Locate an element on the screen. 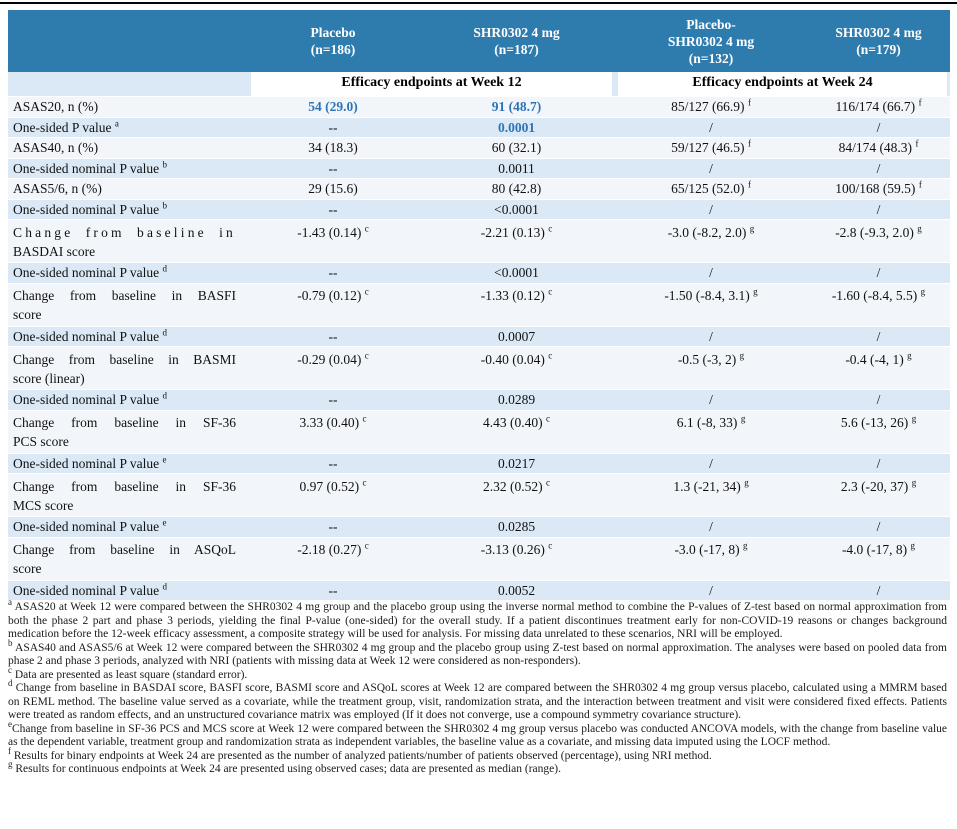 Image resolution: width=957 pixels, height=829 pixels. row-label: Change from baseline in SF-36 MCS score is located at coordinates (128, 495).